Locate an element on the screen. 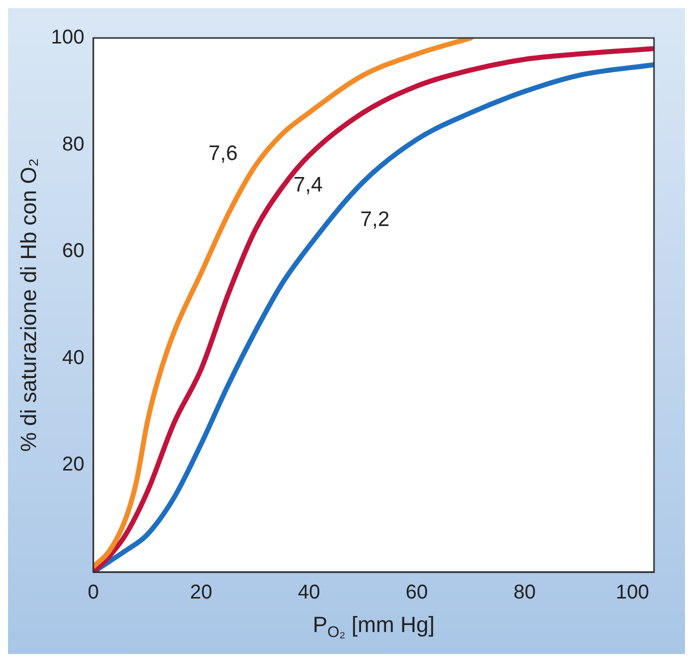 This screenshot has width=693, height=662. y-axis-title: % di saturazione di Hb con O₂ is located at coordinates (29, 305).